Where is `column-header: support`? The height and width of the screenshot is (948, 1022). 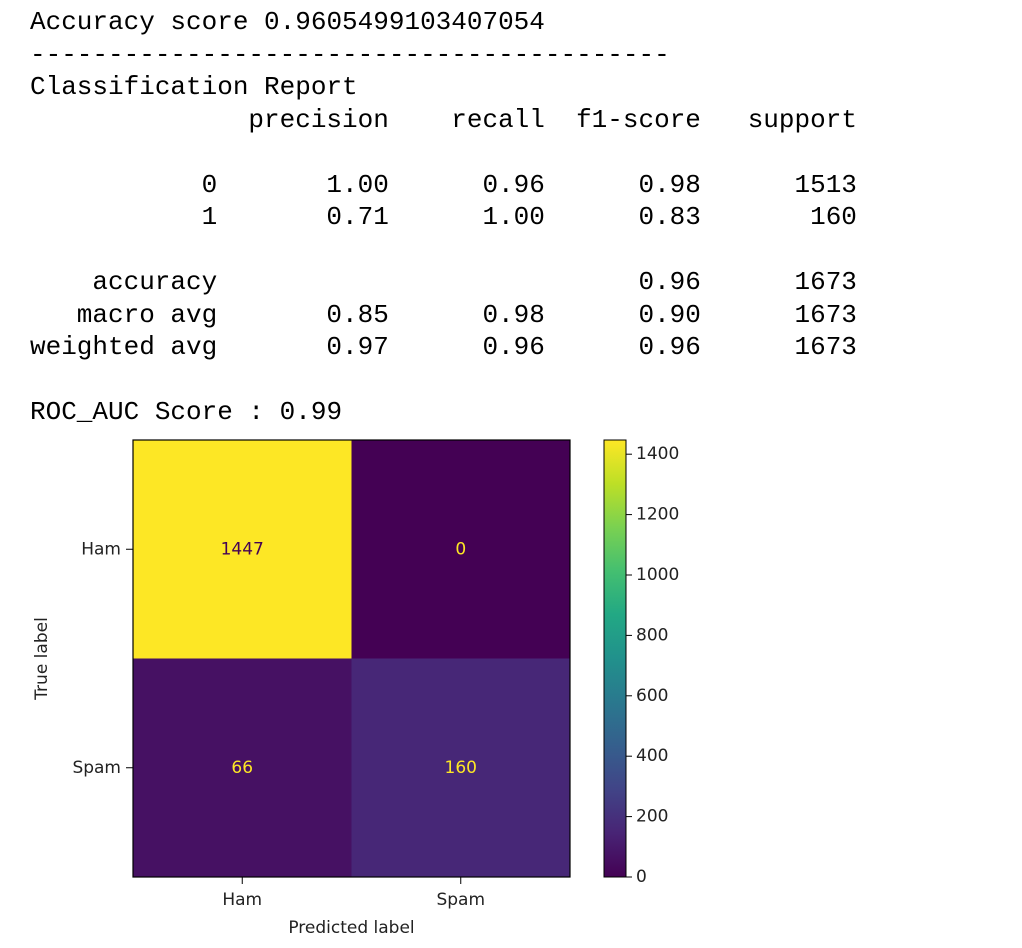
column-header: support is located at coordinates (802, 119).